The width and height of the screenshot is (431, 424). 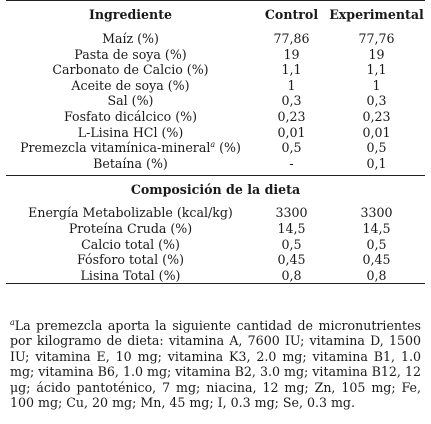 I want to click on experimental-value: 0,23, so click(x=376, y=116).